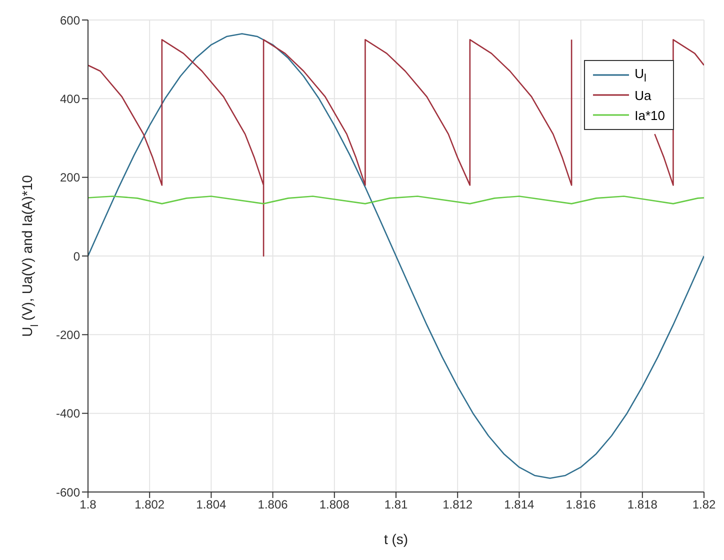 This screenshot has width=724, height=560. I want to click on legend-label: U$_{l}$, so click(640, 75).